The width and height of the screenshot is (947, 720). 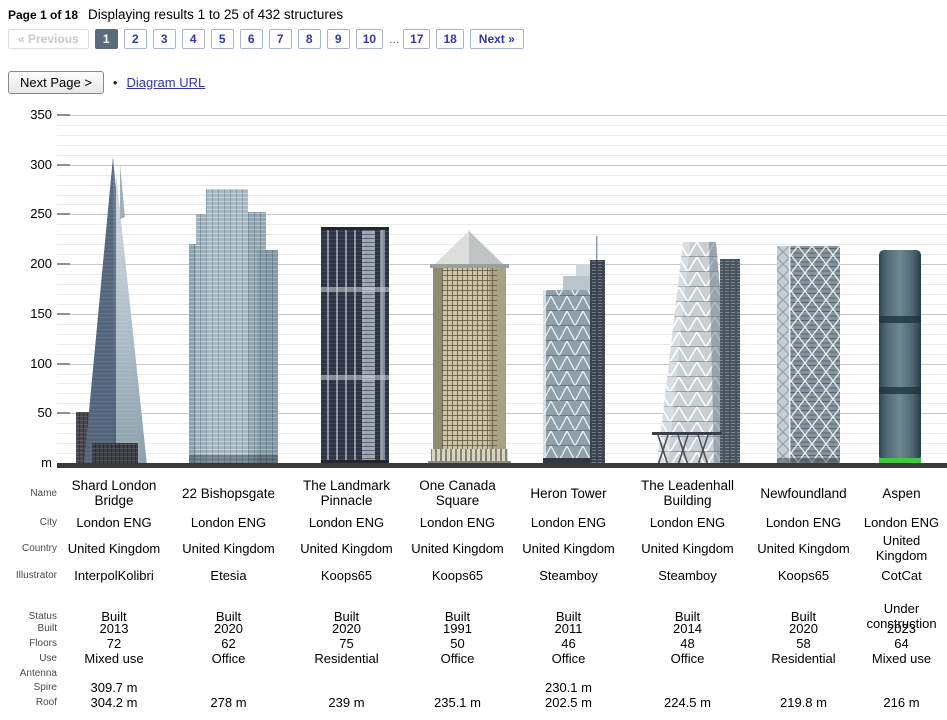 What do you see at coordinates (502, 125) in the screenshot?
I see `gridline-340m` at bounding box center [502, 125].